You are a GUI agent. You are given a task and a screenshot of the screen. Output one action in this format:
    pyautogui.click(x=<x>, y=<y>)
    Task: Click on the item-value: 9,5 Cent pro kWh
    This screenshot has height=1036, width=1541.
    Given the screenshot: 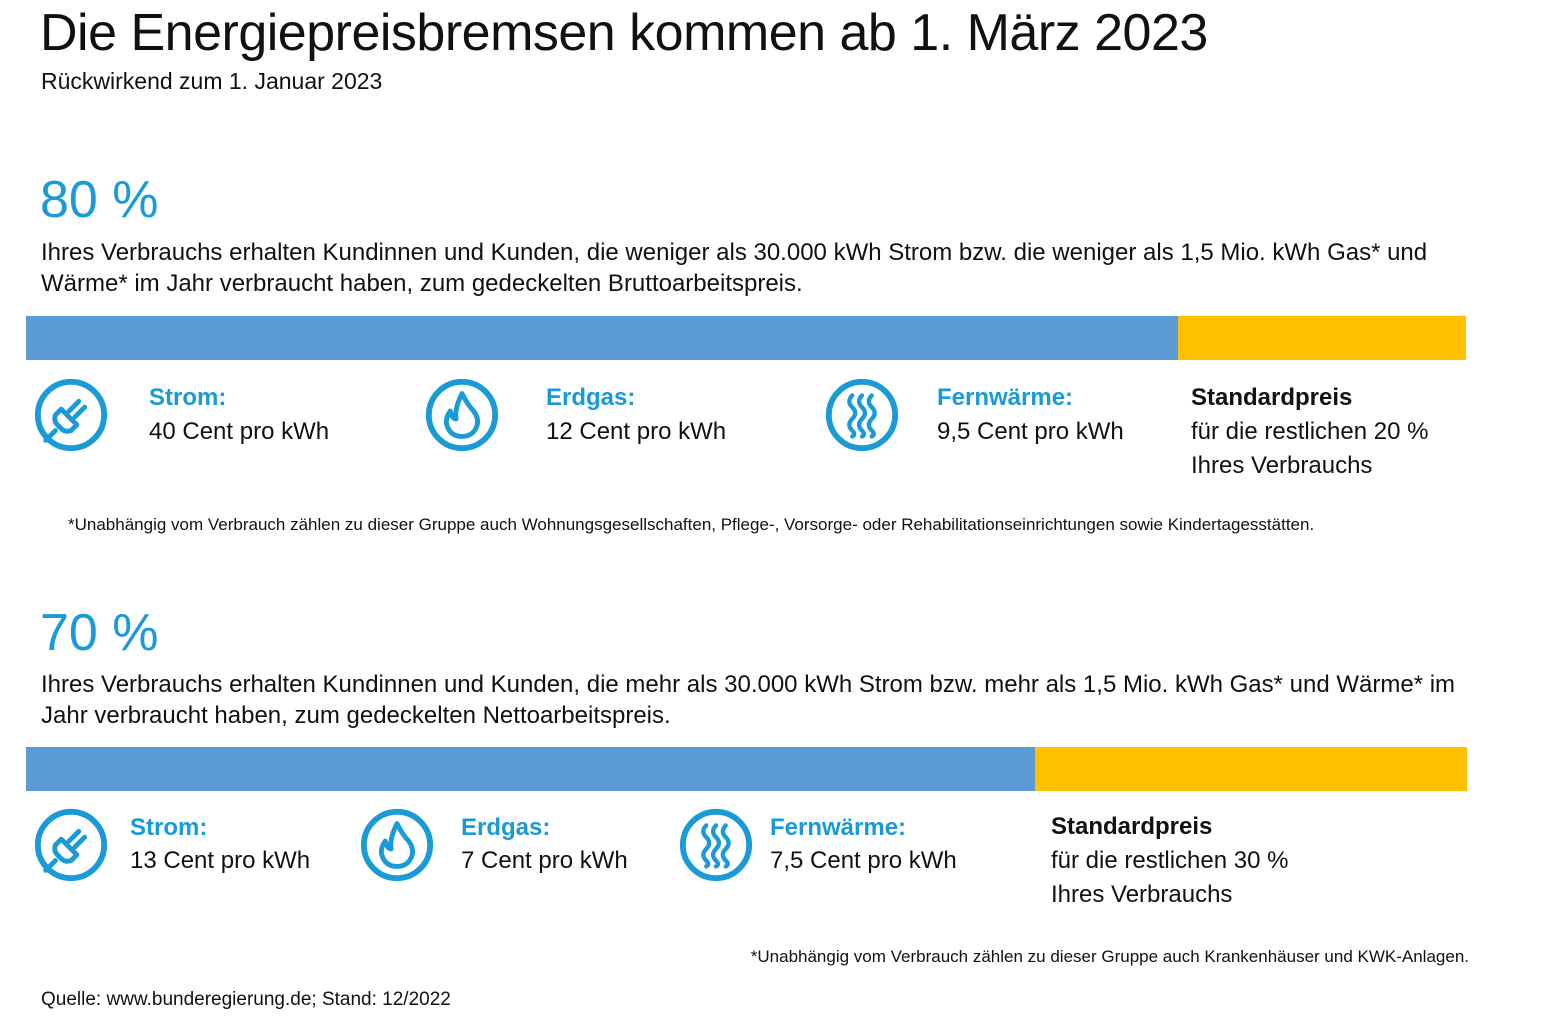 What is the action you would take?
    pyautogui.click(x=1030, y=431)
    